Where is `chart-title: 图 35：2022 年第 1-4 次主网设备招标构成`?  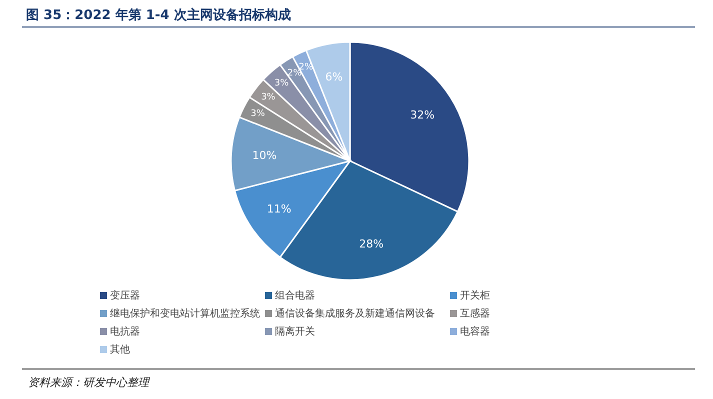 chart-title: 图 35：2022 年第 1-4 次主网设备招标构成 is located at coordinates (158, 15).